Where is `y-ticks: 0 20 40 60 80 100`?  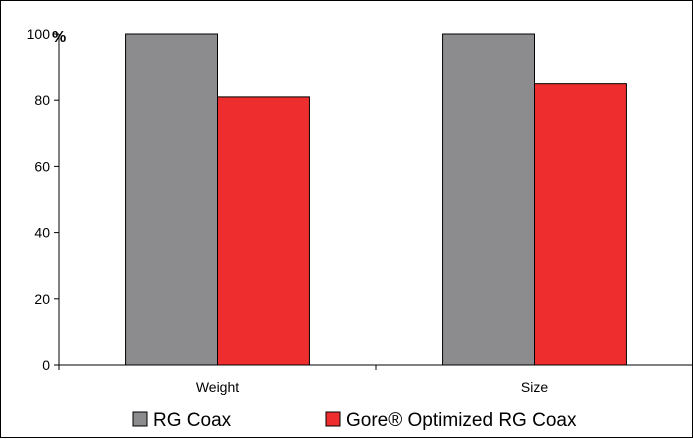
y-ticks: 0 20 40 60 80 100 is located at coordinates (43, 199).